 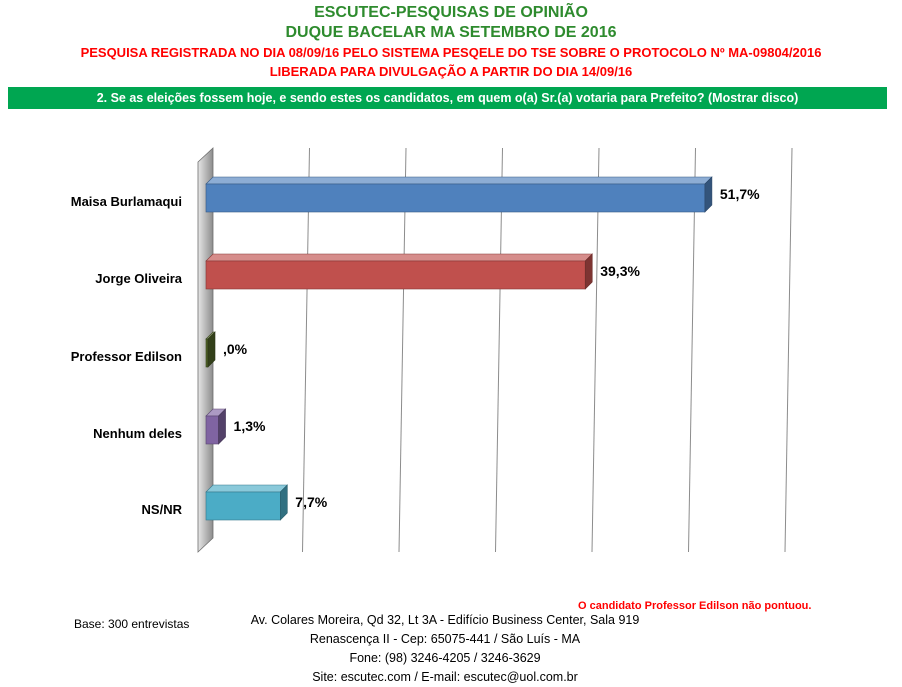 I want to click on bar-ns-nr, so click(x=247, y=502).